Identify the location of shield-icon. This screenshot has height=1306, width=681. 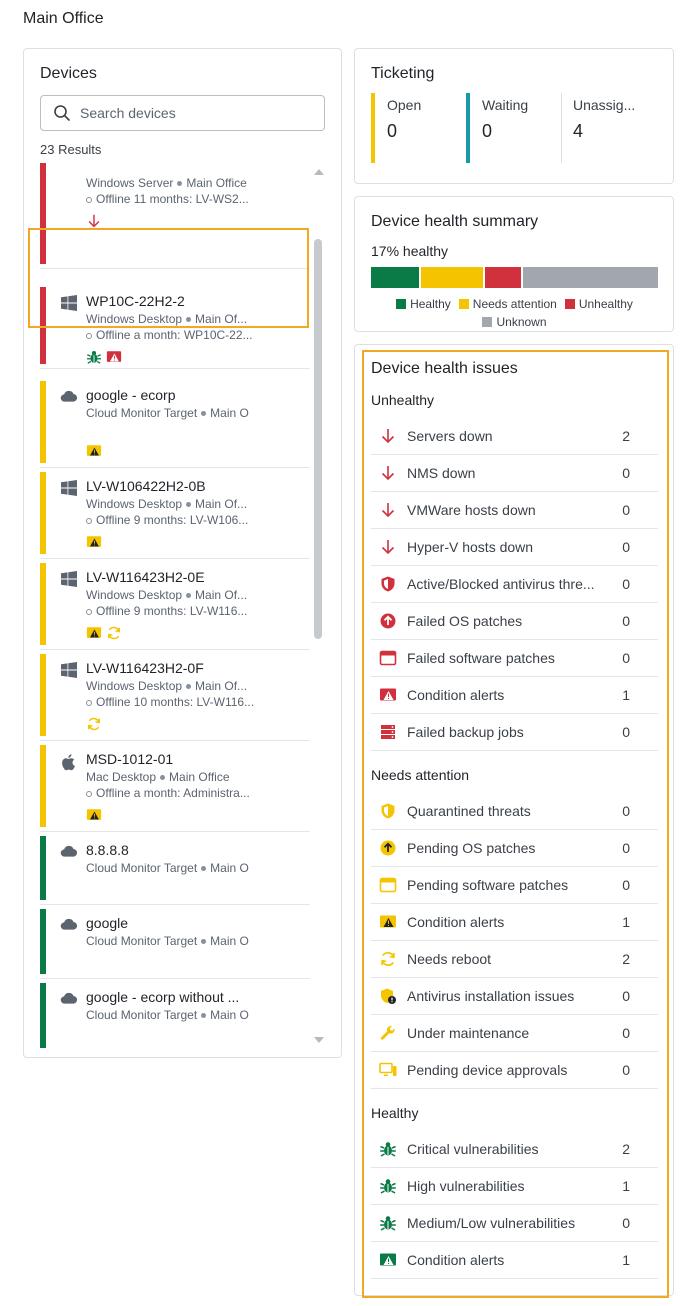
(388, 584).